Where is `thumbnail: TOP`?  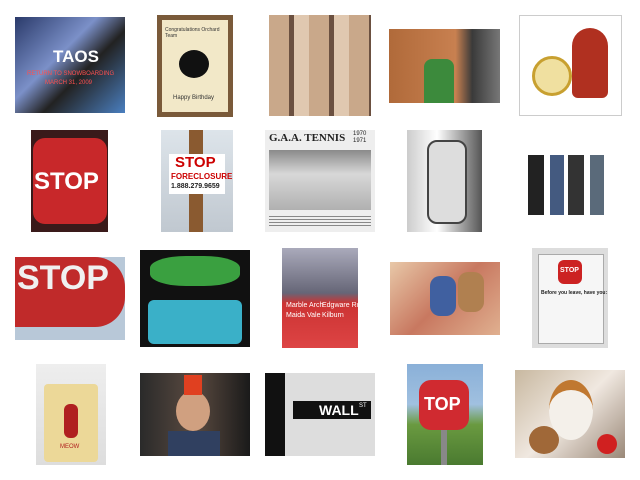 thumbnail: TOP is located at coordinates (445, 414).